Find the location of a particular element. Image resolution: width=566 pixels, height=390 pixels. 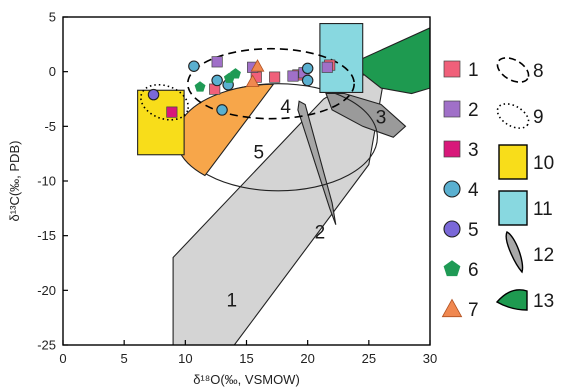

legend-item-10: 10 is located at coordinates (526, 162).